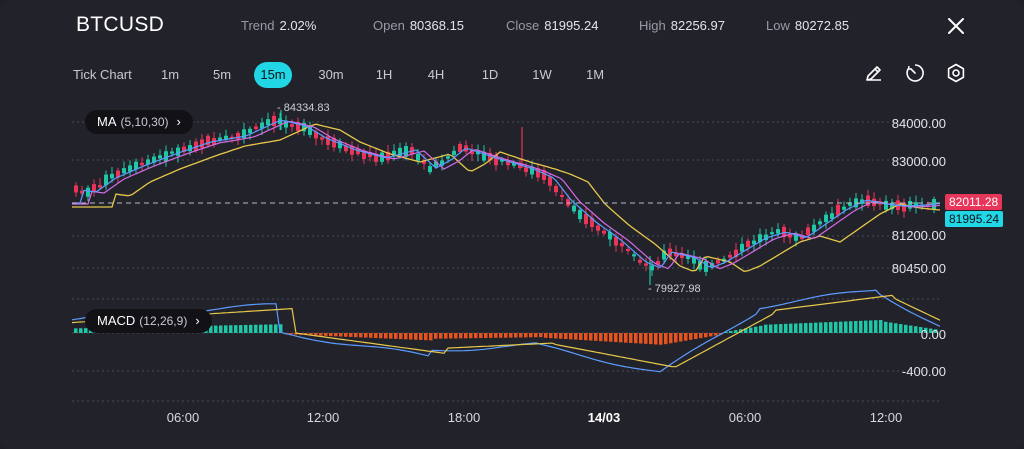 The height and width of the screenshot is (449, 1024). What do you see at coordinates (170, 74) in the screenshot?
I see `tab-1m: 1m` at bounding box center [170, 74].